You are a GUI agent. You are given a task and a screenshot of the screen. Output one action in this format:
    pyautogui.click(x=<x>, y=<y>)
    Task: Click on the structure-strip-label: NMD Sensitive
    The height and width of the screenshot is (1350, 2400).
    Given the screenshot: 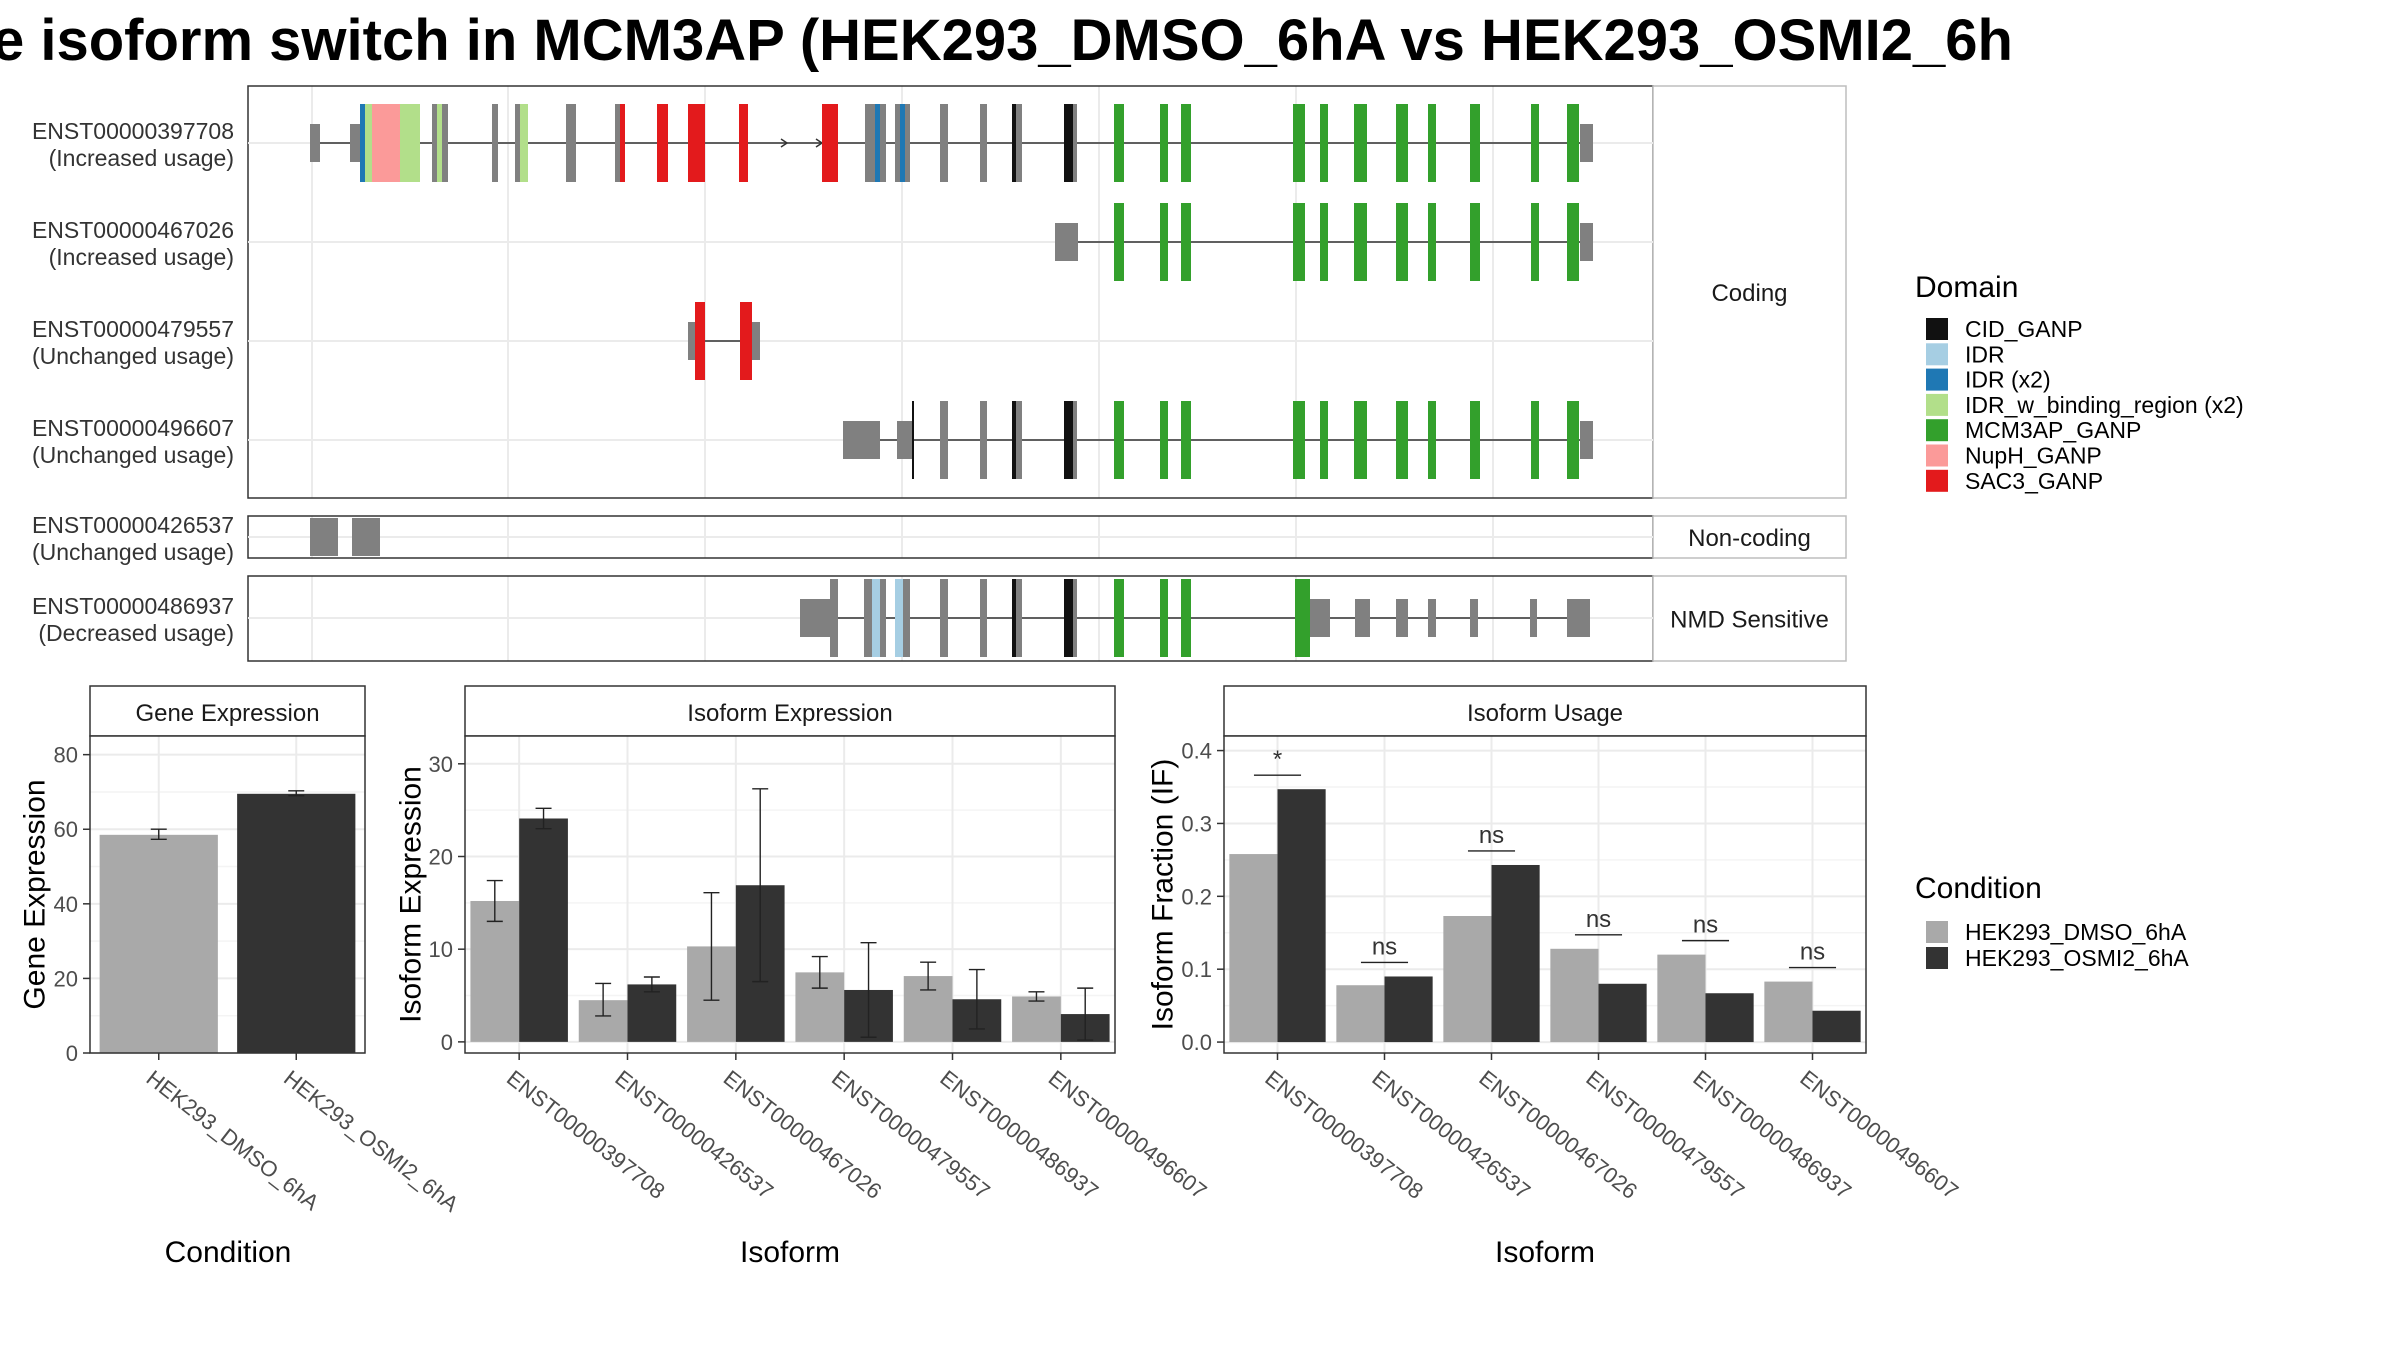 What is the action you would take?
    pyautogui.click(x=1749, y=620)
    